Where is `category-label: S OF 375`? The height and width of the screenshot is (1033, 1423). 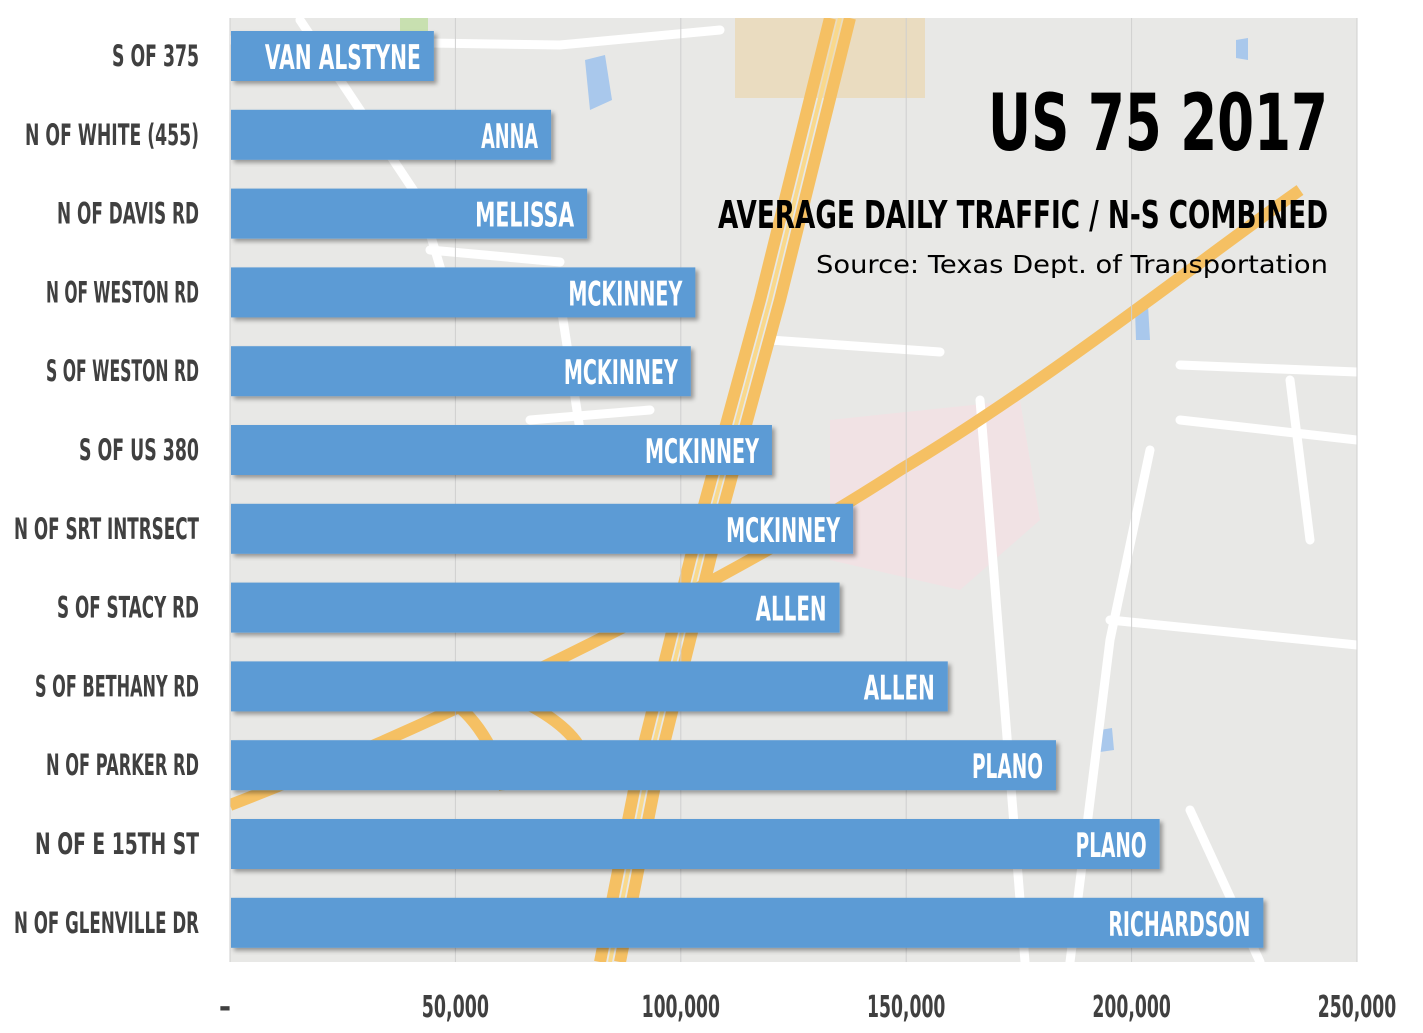
category-label: S OF 375 is located at coordinates (155, 56).